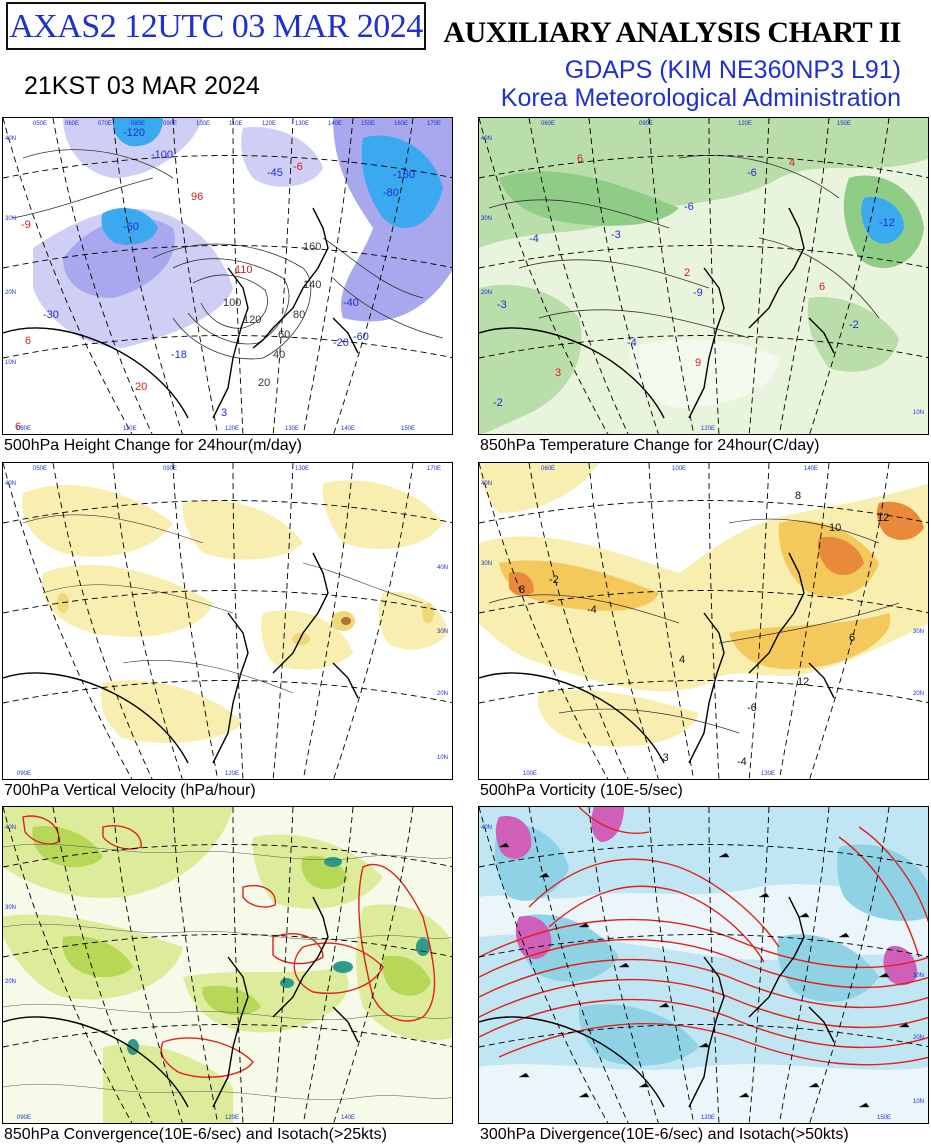 This screenshot has width=931, height=1145. I want to click on panel-300hpa-divergence-isotach: 40N 30N 20N 10N 120E 150E, so click(703, 965).